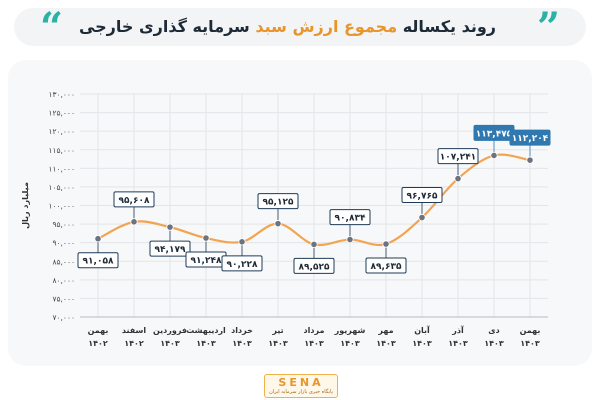 The width and height of the screenshot is (600, 400). What do you see at coordinates (458, 163) in the screenshot?
I see `data-label: ۱۰۷,۲۴۱` at bounding box center [458, 163].